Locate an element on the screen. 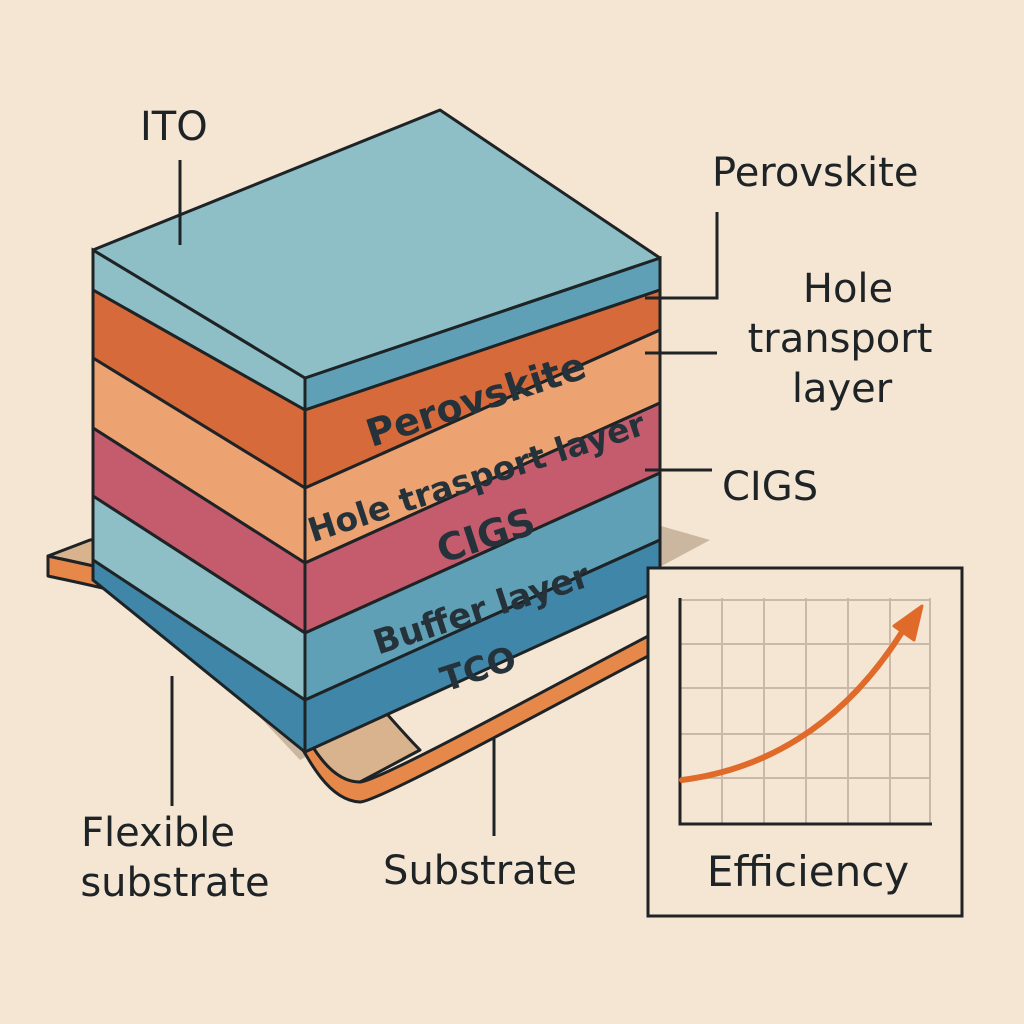 This screenshot has height=1024, width=1024. label-ito: ITO is located at coordinates (174, 127).